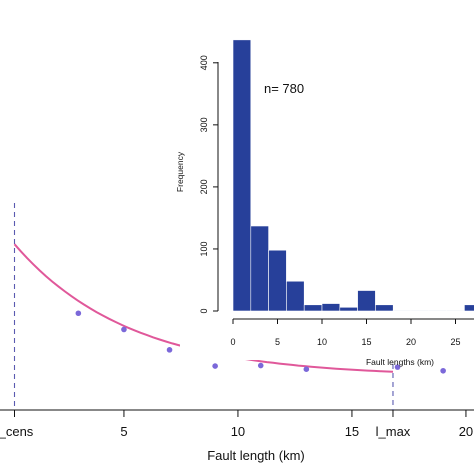  I want to click on main-x-tick-label: l_cens, so click(17, 431).